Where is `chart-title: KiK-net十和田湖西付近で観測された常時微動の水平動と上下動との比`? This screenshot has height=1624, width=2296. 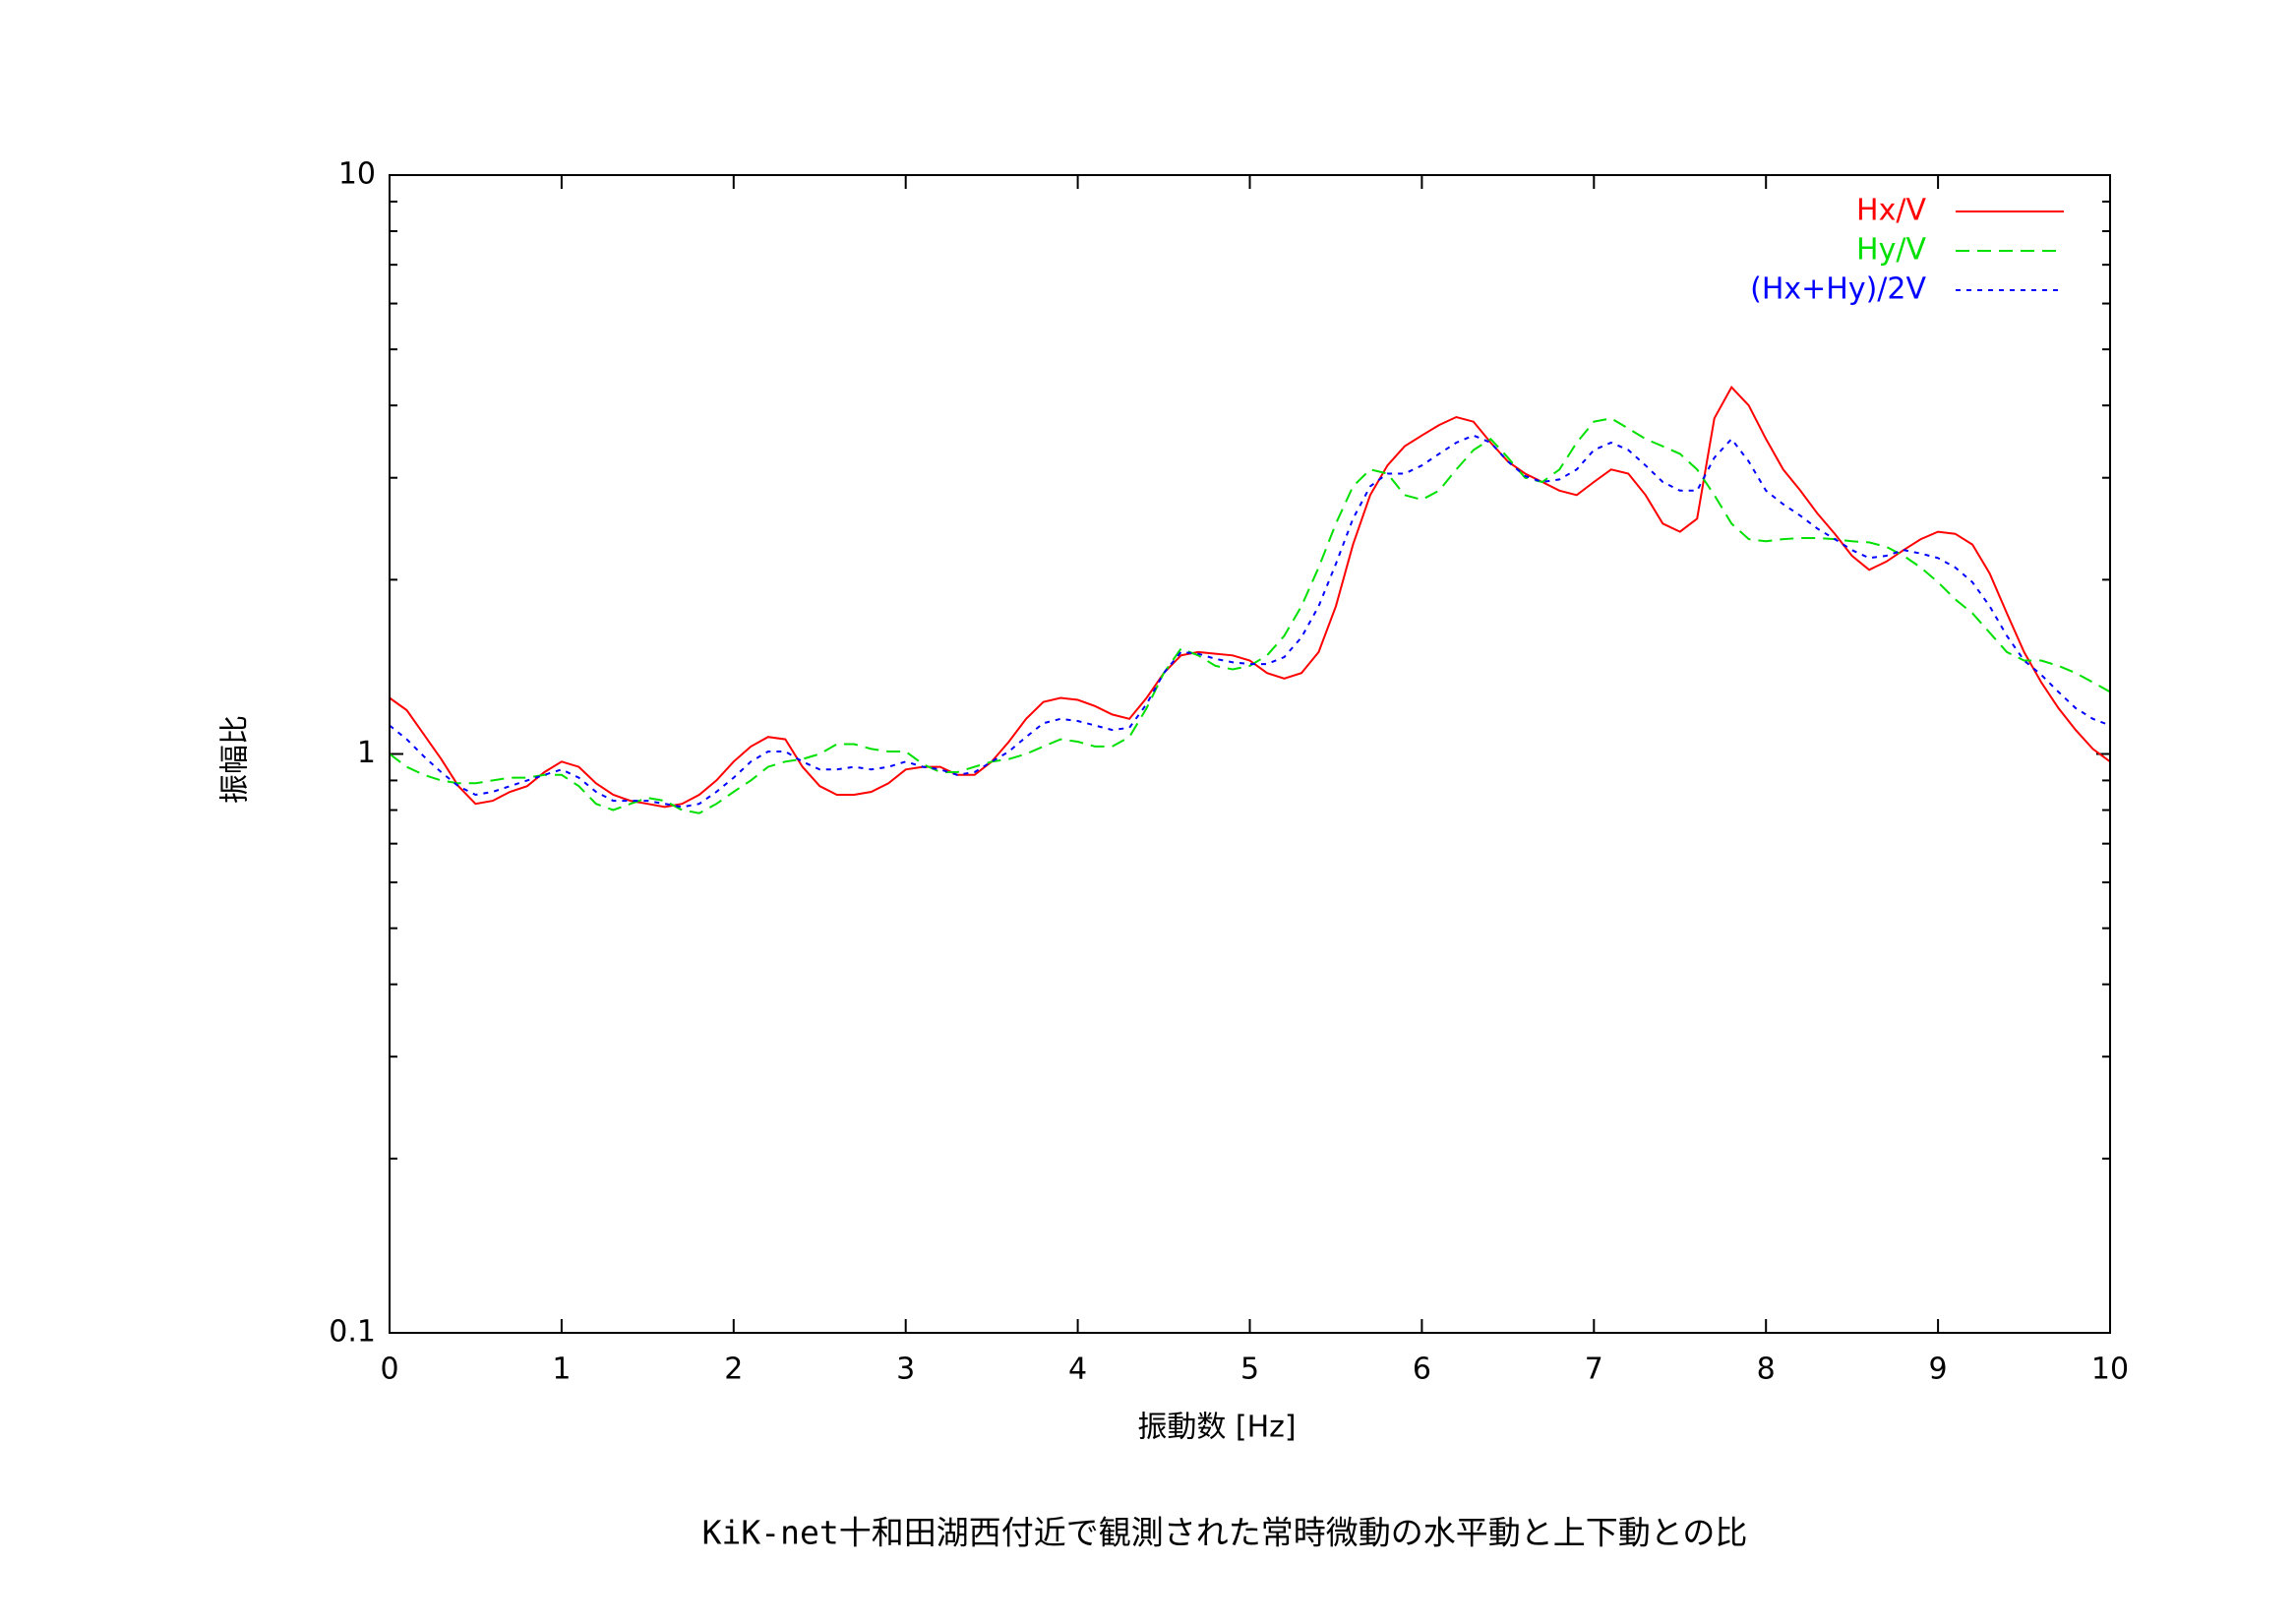 chart-title: KiK-net十和田湖西付近で観測された常時微動の水平動と上下動との比 is located at coordinates (1225, 1533).